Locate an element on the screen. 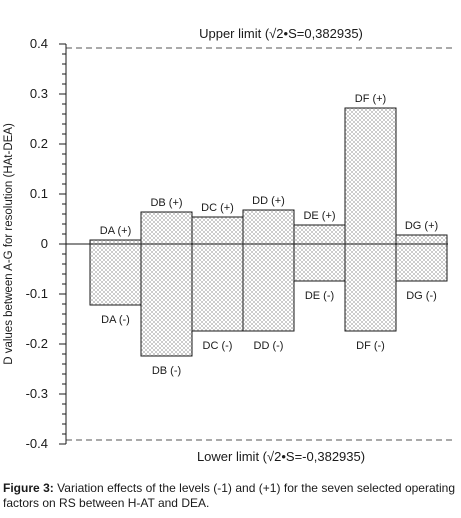 This screenshot has width=461, height=518. bar-da-plus is located at coordinates (115, 242).